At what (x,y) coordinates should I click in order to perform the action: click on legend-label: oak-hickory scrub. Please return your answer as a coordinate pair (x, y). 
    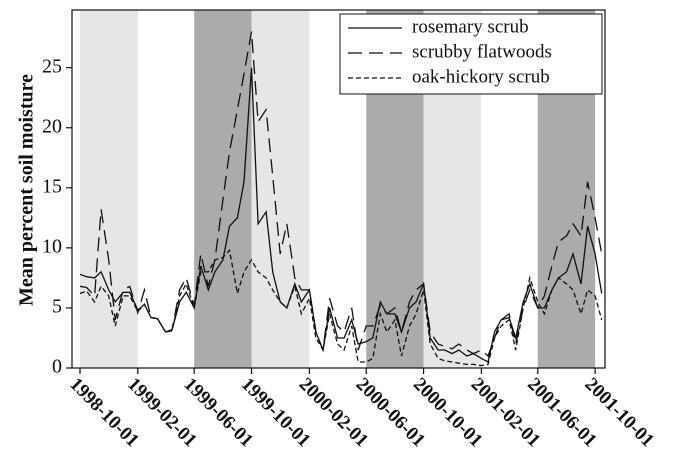
    Looking at the image, I should click on (481, 76).